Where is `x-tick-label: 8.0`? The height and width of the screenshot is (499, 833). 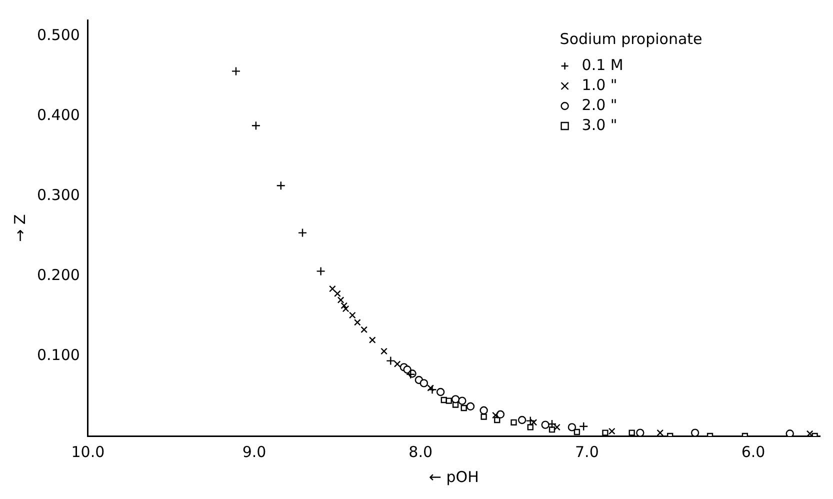
x-tick-label: 8.0 is located at coordinates (420, 451).